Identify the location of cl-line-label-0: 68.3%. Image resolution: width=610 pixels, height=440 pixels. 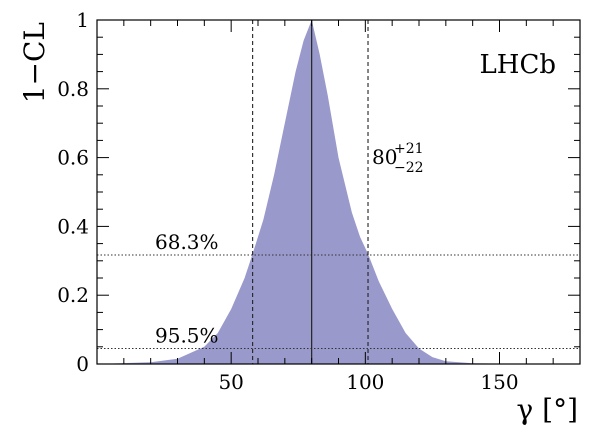
(187, 242).